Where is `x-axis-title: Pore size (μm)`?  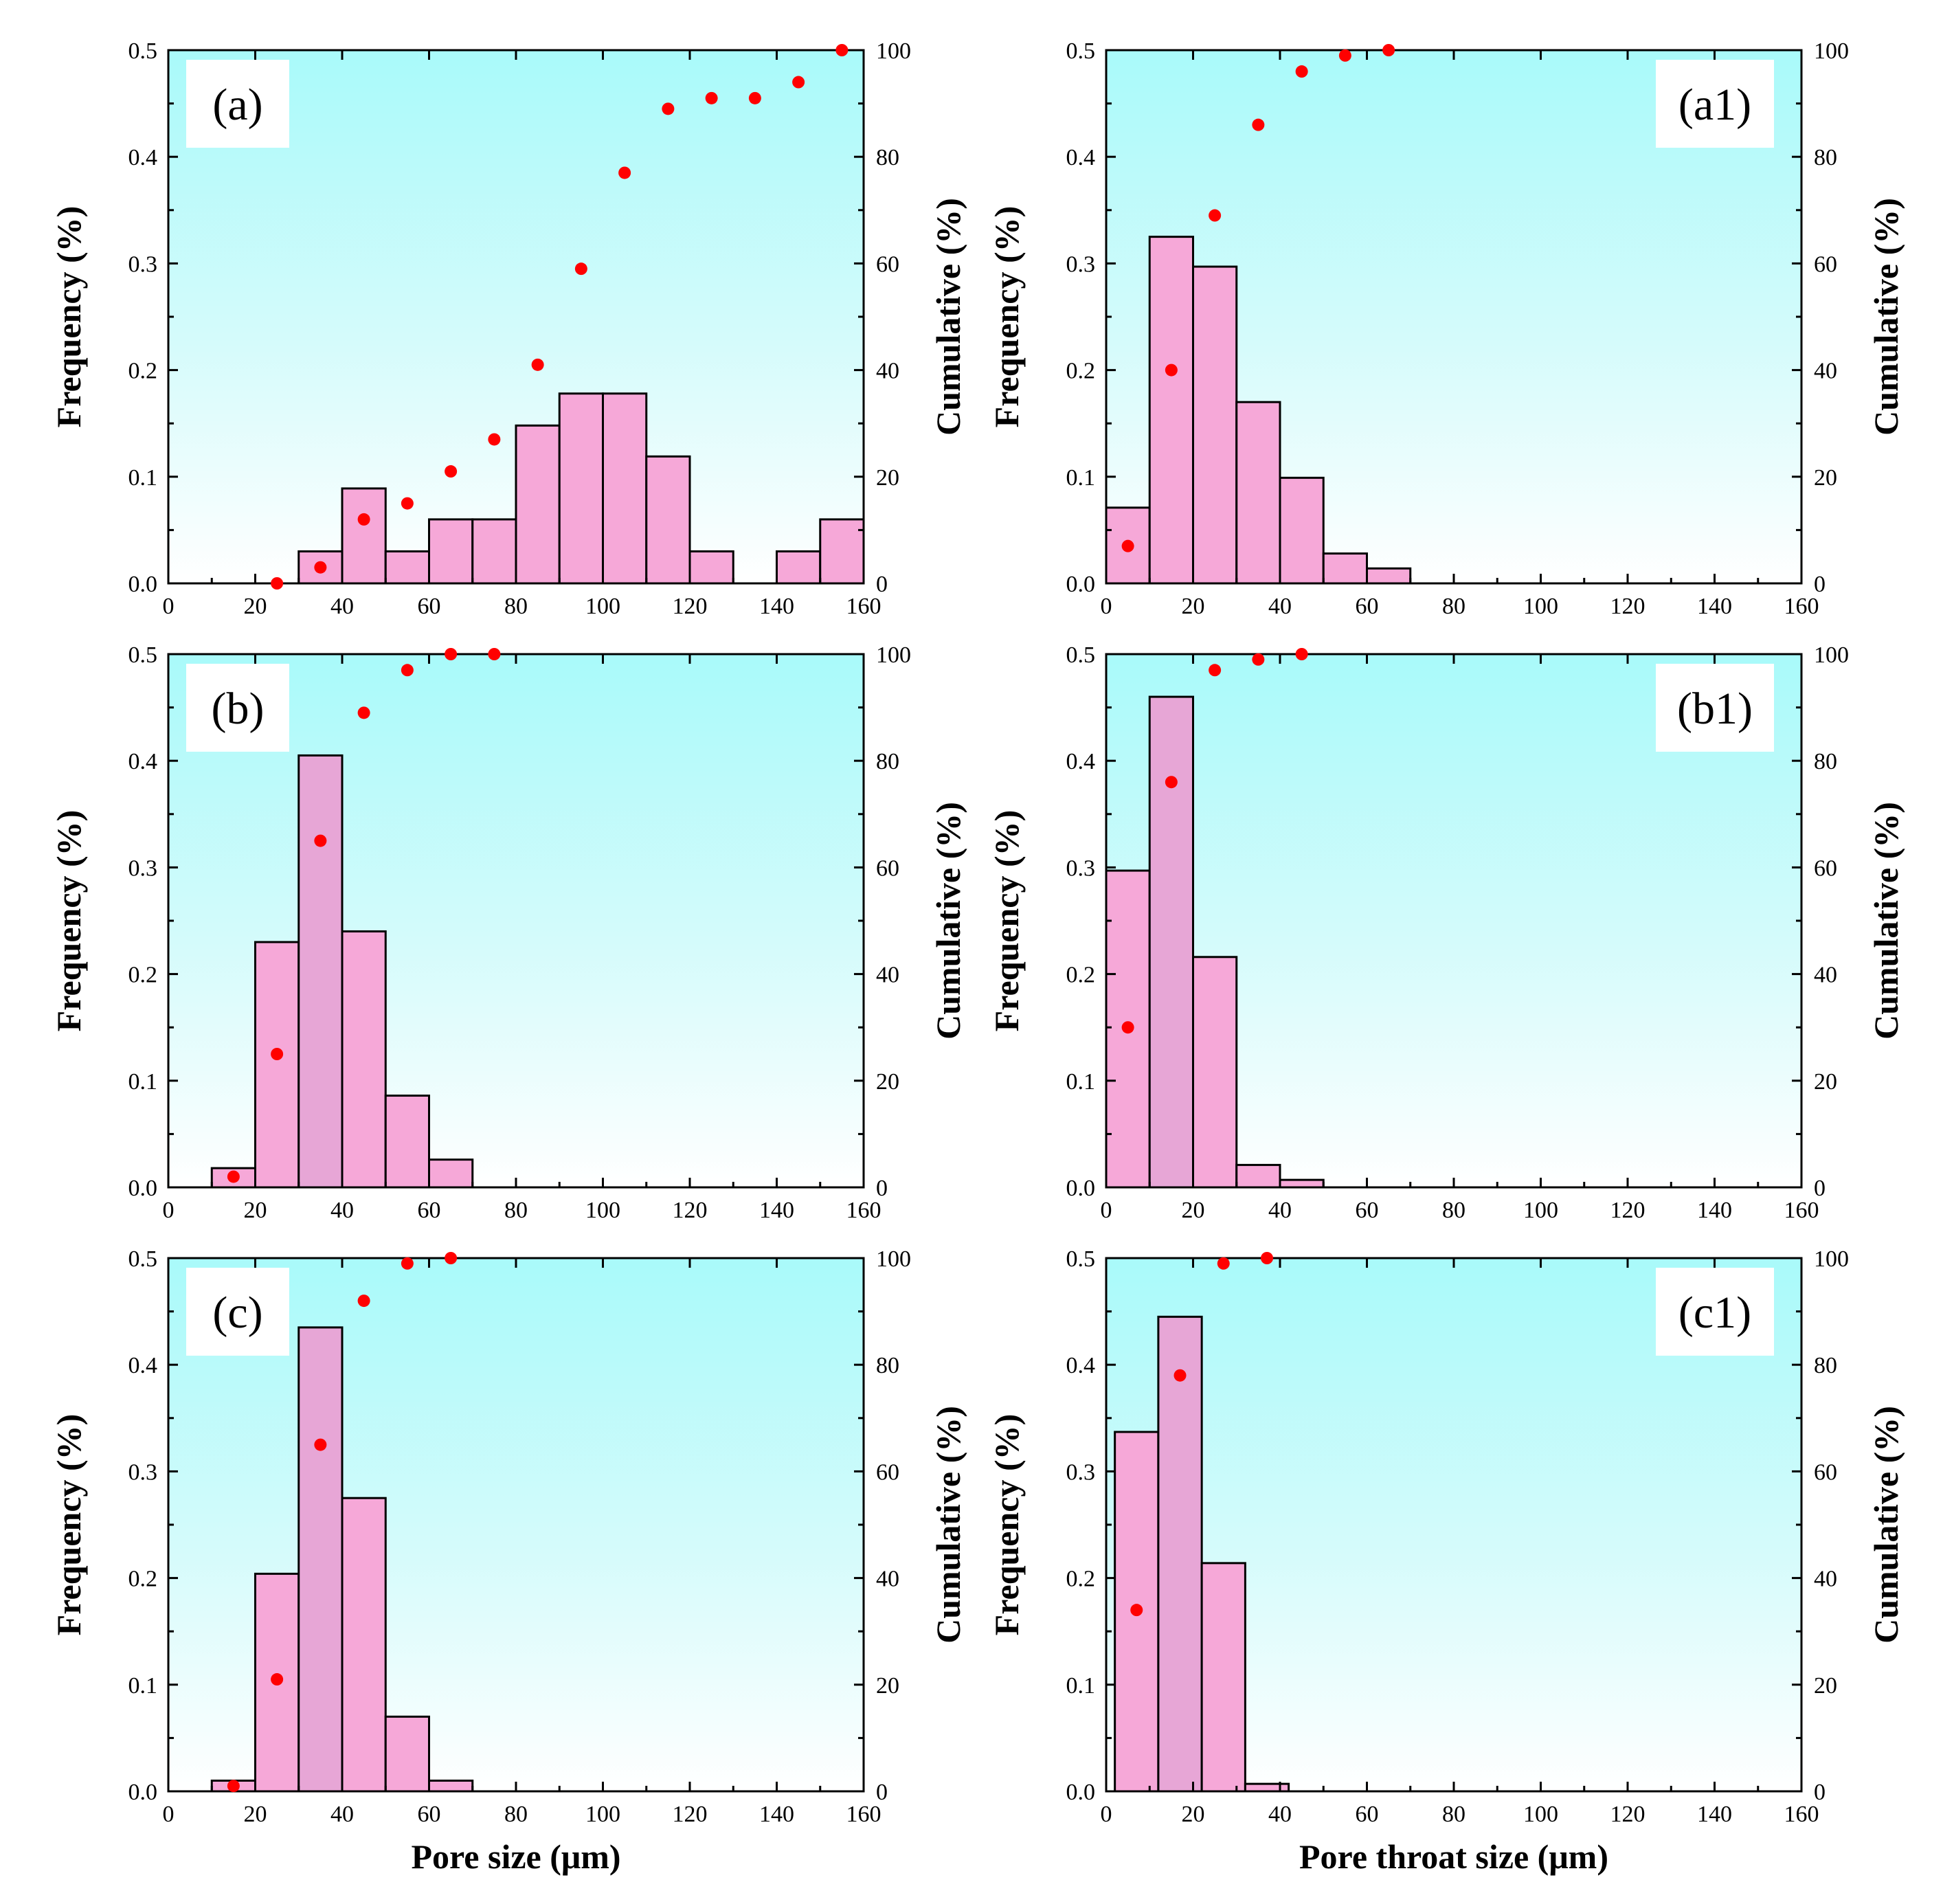
x-axis-title: Pore size (μm) is located at coordinates (515, 1857).